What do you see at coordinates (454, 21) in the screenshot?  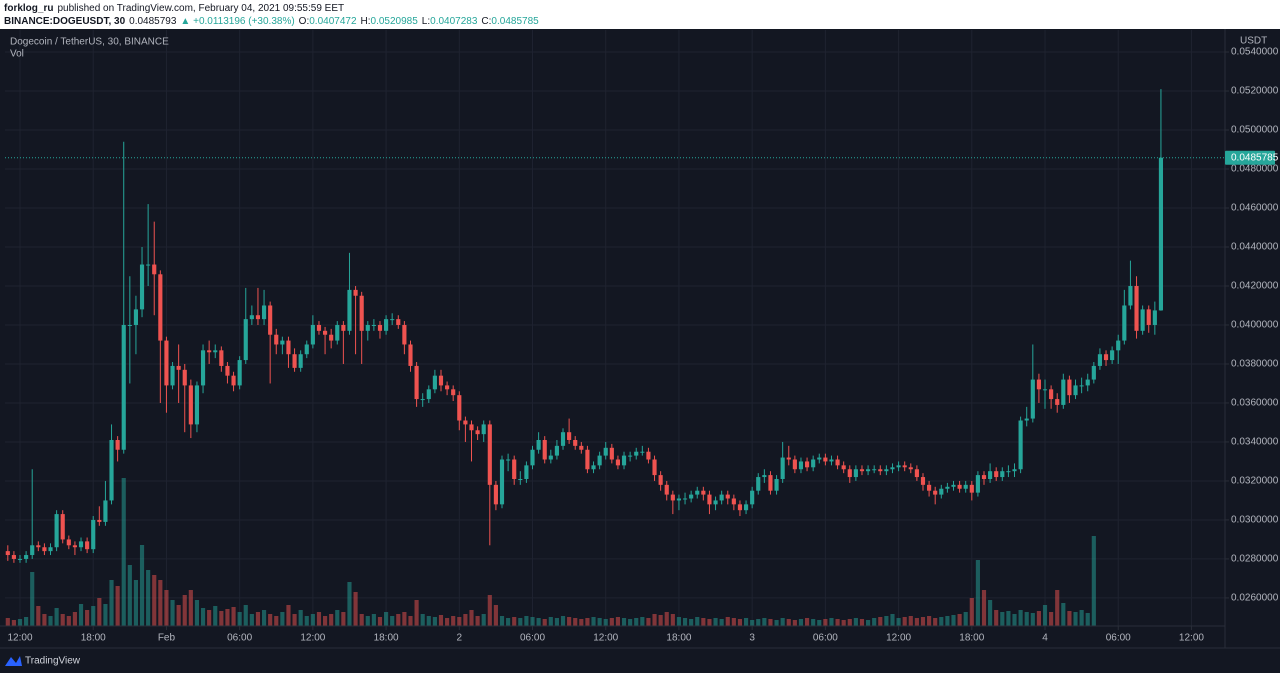 I see `ohlc-value: 0.0407283` at bounding box center [454, 21].